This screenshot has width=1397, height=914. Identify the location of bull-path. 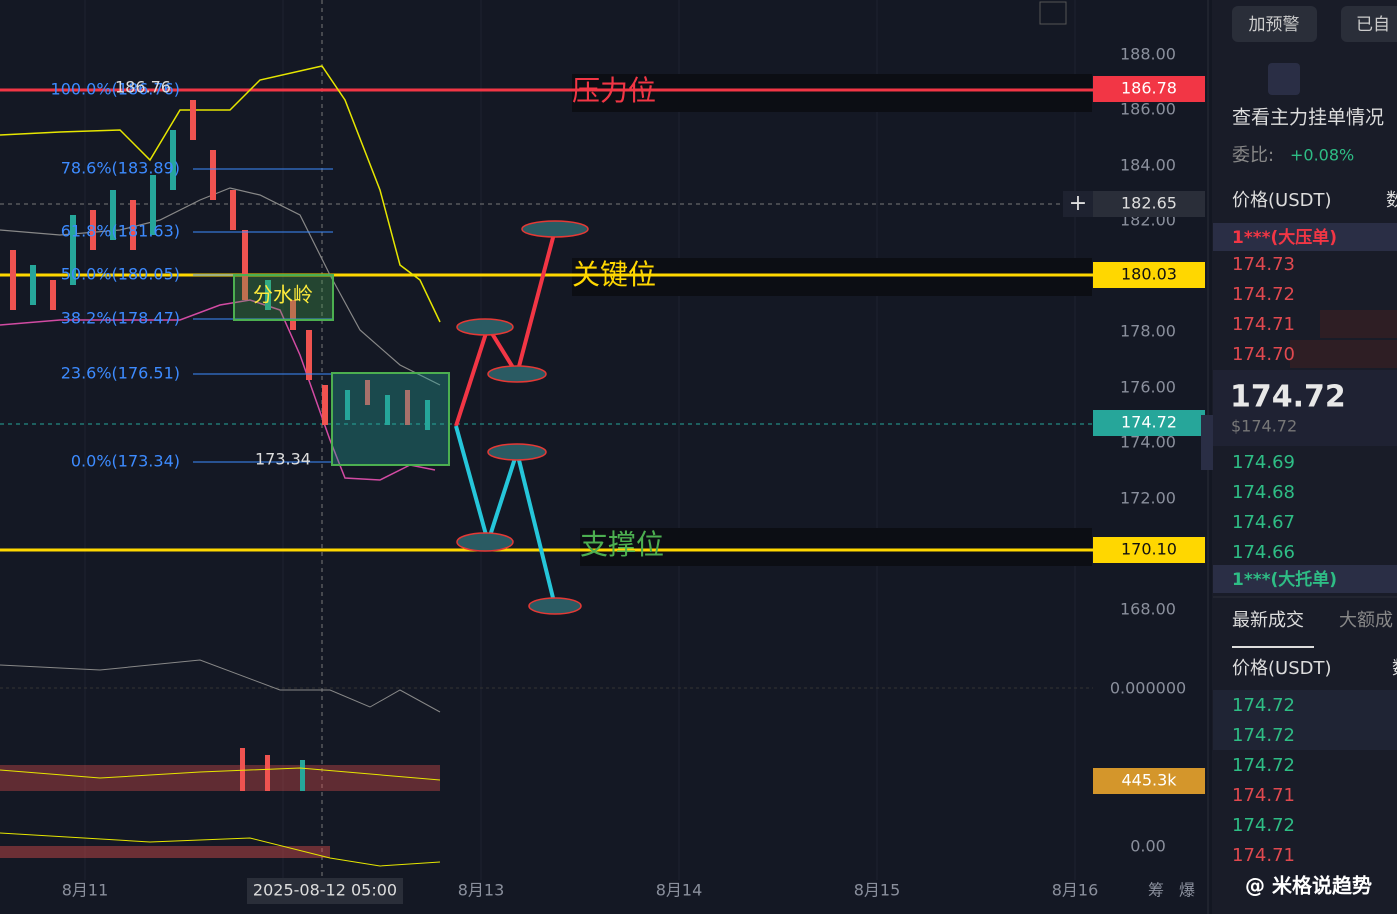
(505, 328).